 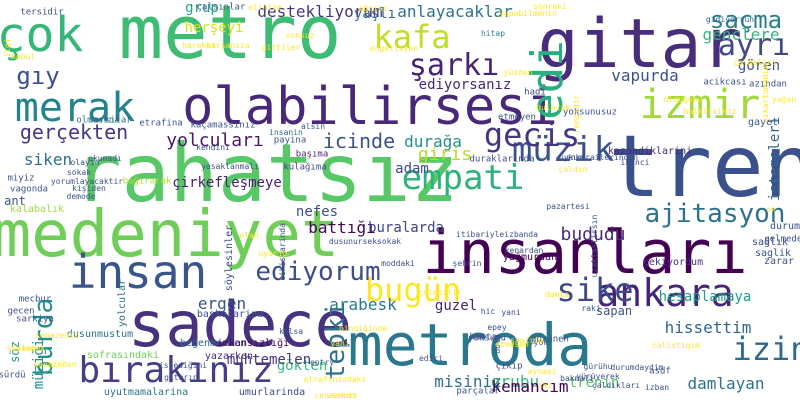 What do you see at coordinates (215, 140) in the screenshot?
I see `word-32: yolcuları` at bounding box center [215, 140].